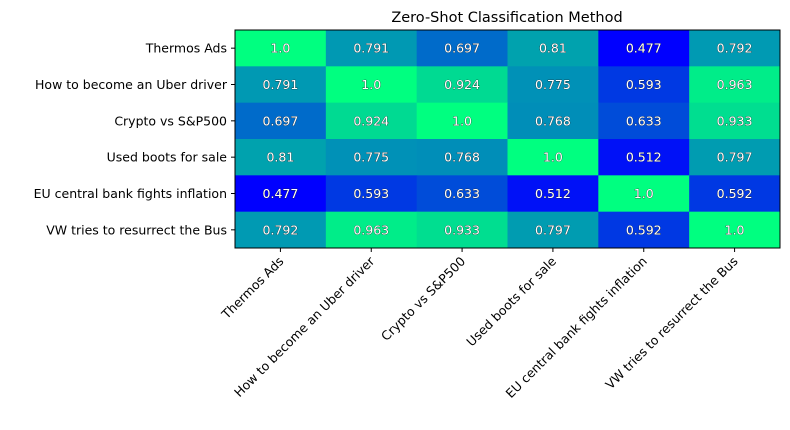 The image size is (790, 430). What do you see at coordinates (304, 326) in the screenshot?
I see `x-tick-label: How to become an Uber driver` at bounding box center [304, 326].